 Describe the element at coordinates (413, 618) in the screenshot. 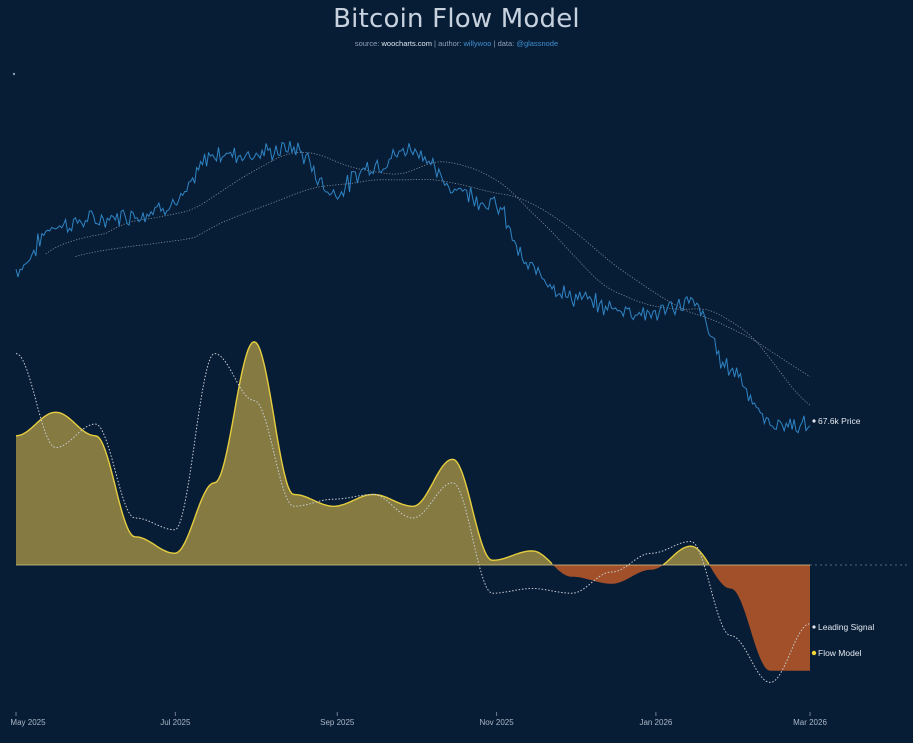

I see `flow-model-negative-area` at that location.